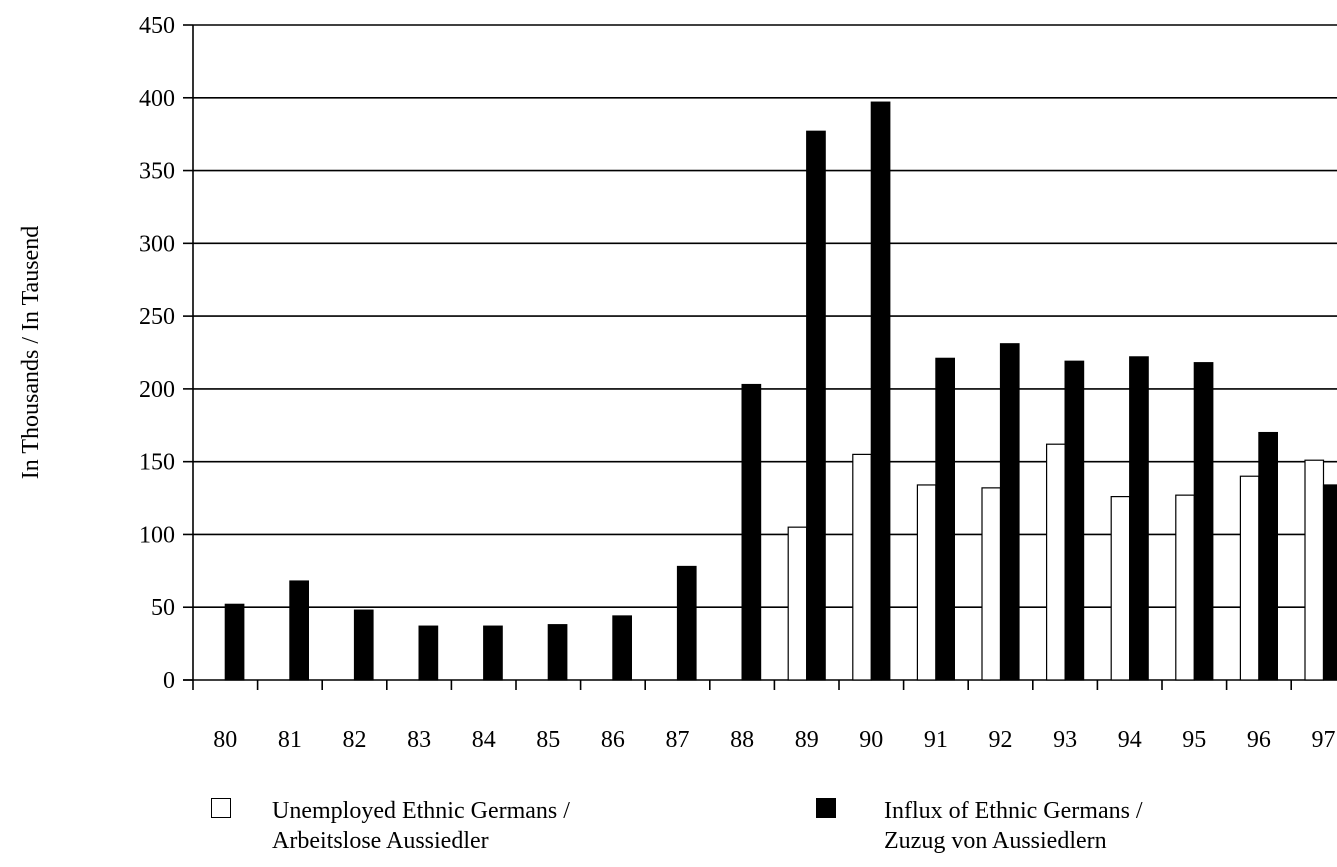 The image size is (1337, 867). What do you see at coordinates (548, 740) in the screenshot?
I see `x-tick-label: 85` at bounding box center [548, 740].